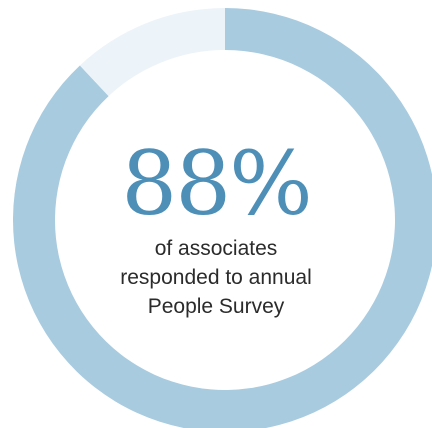 The width and height of the screenshot is (432, 428). Describe the element at coordinates (216, 306) in the screenshot. I see `caption-line-3: People Survey` at that location.